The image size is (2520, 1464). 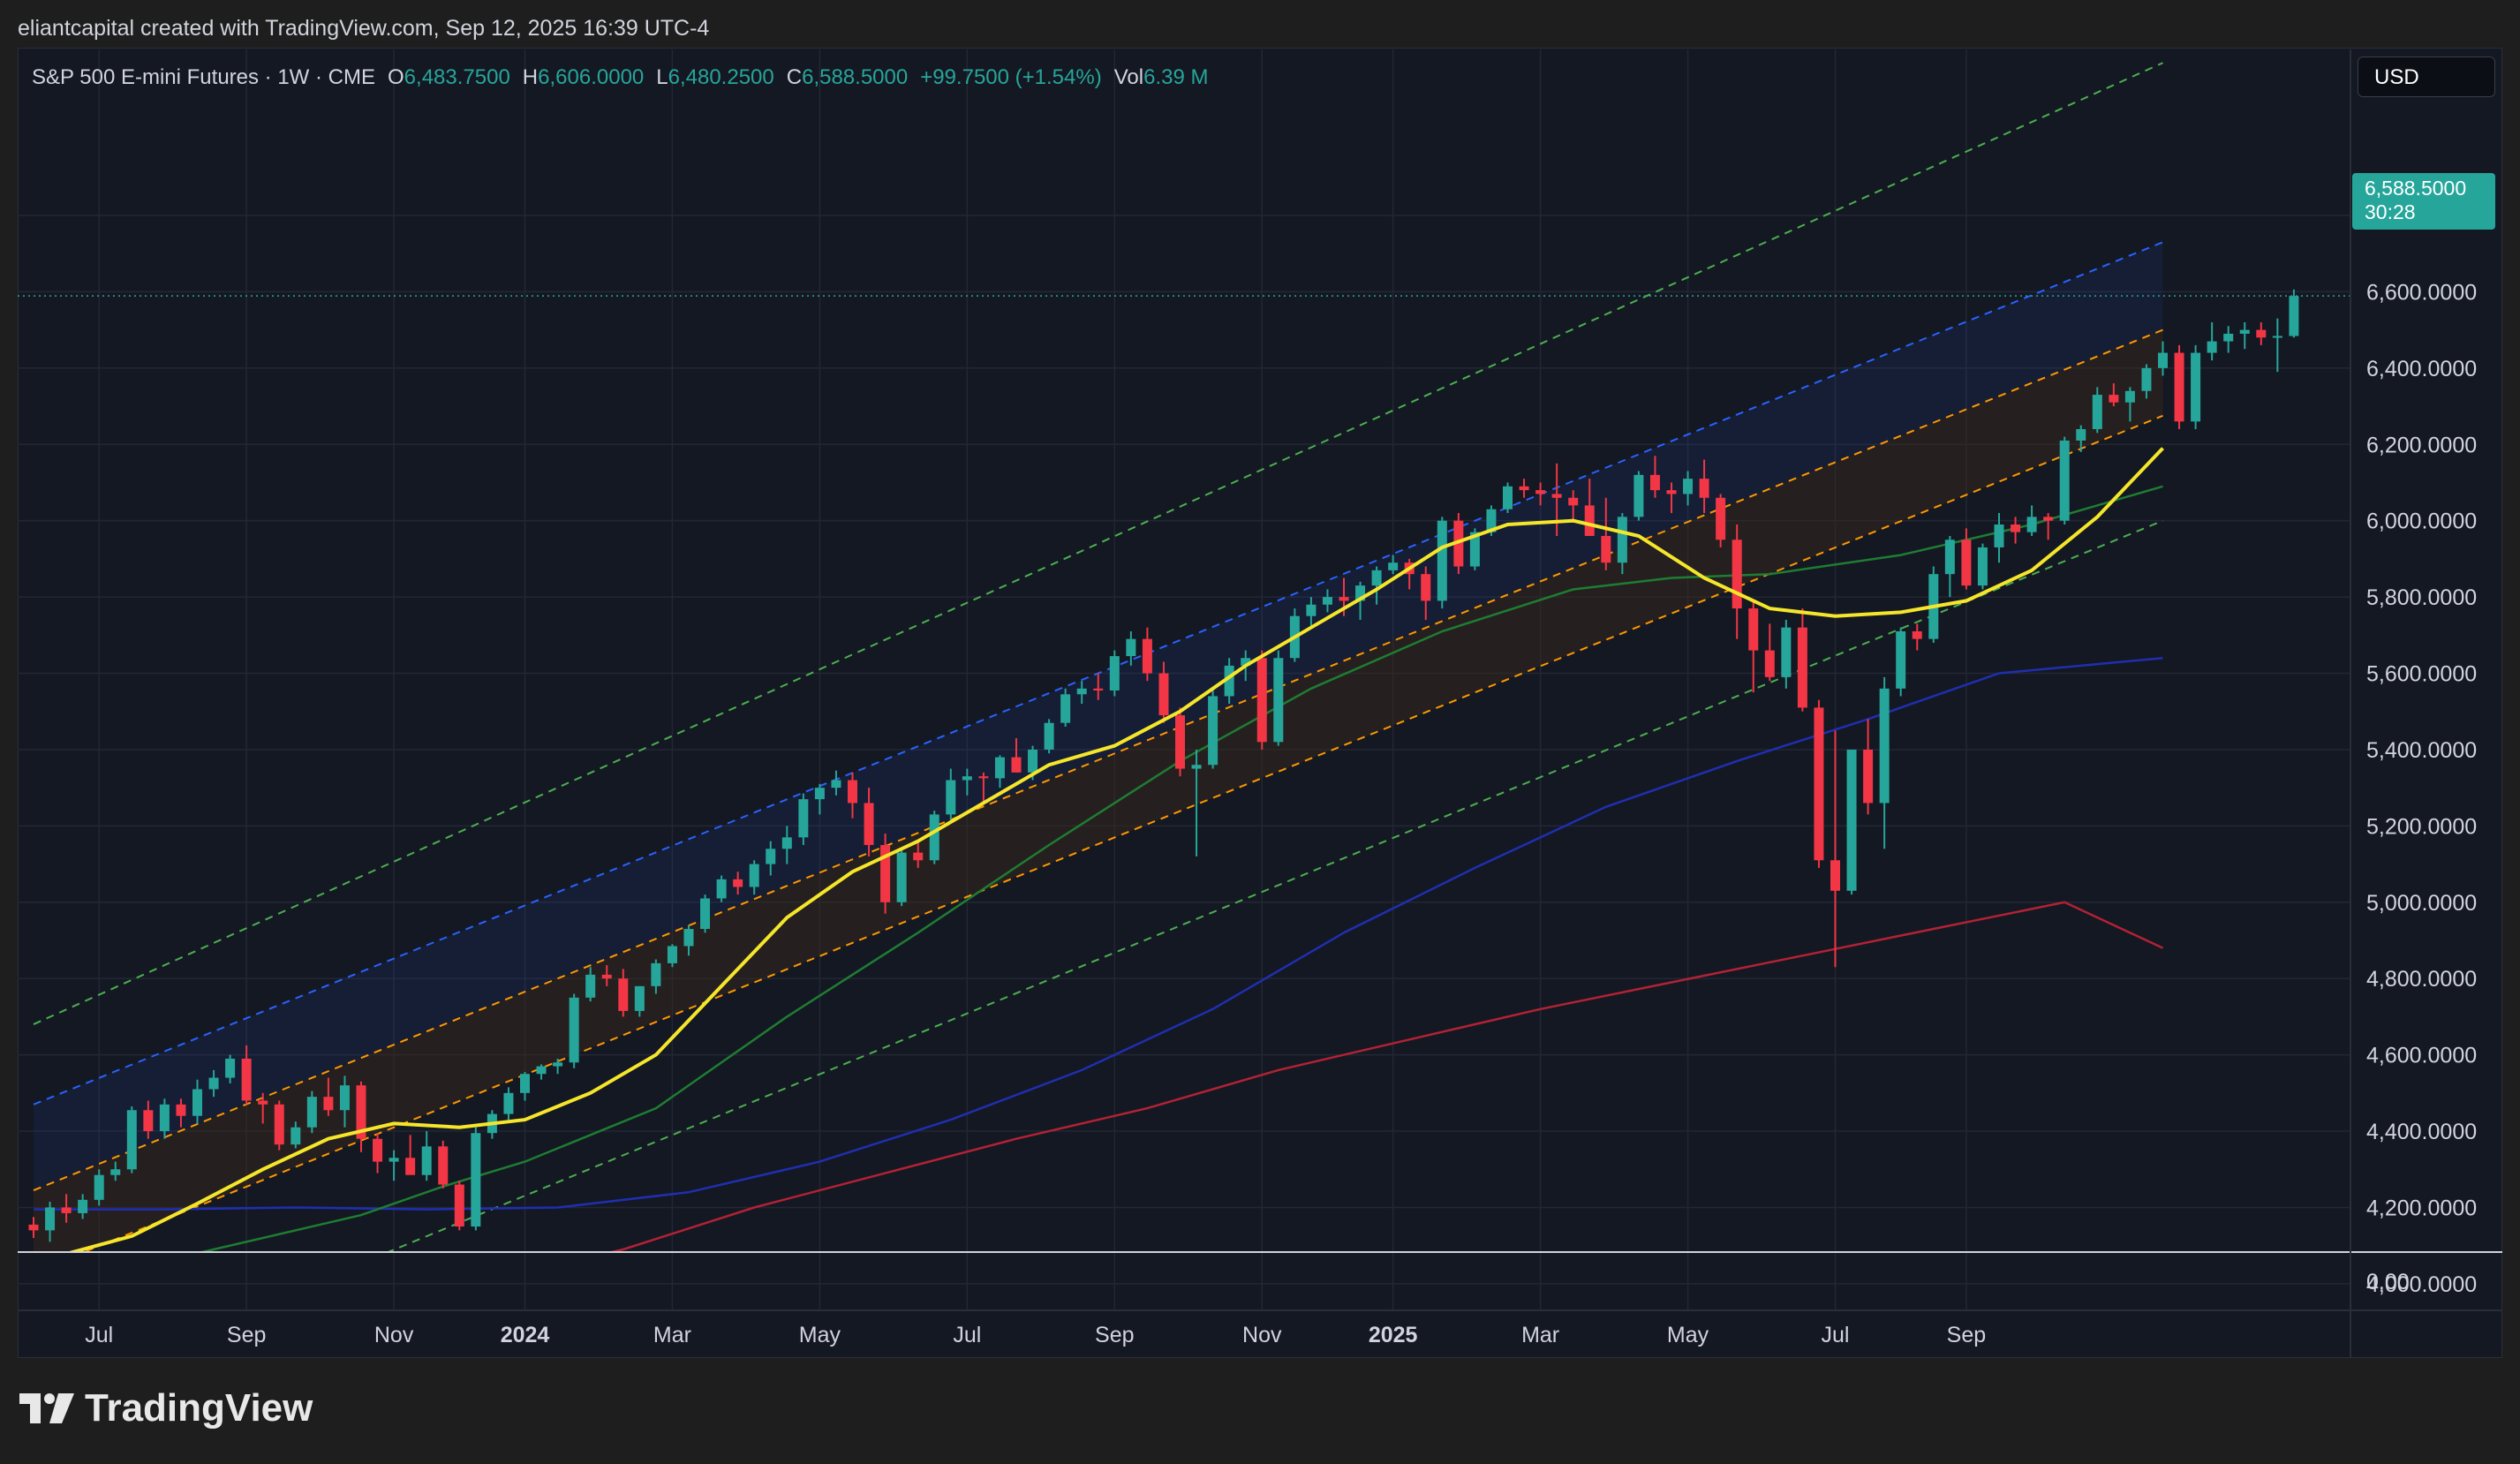 I want to click on time-axis-label: 2024, so click(x=525, y=1335).